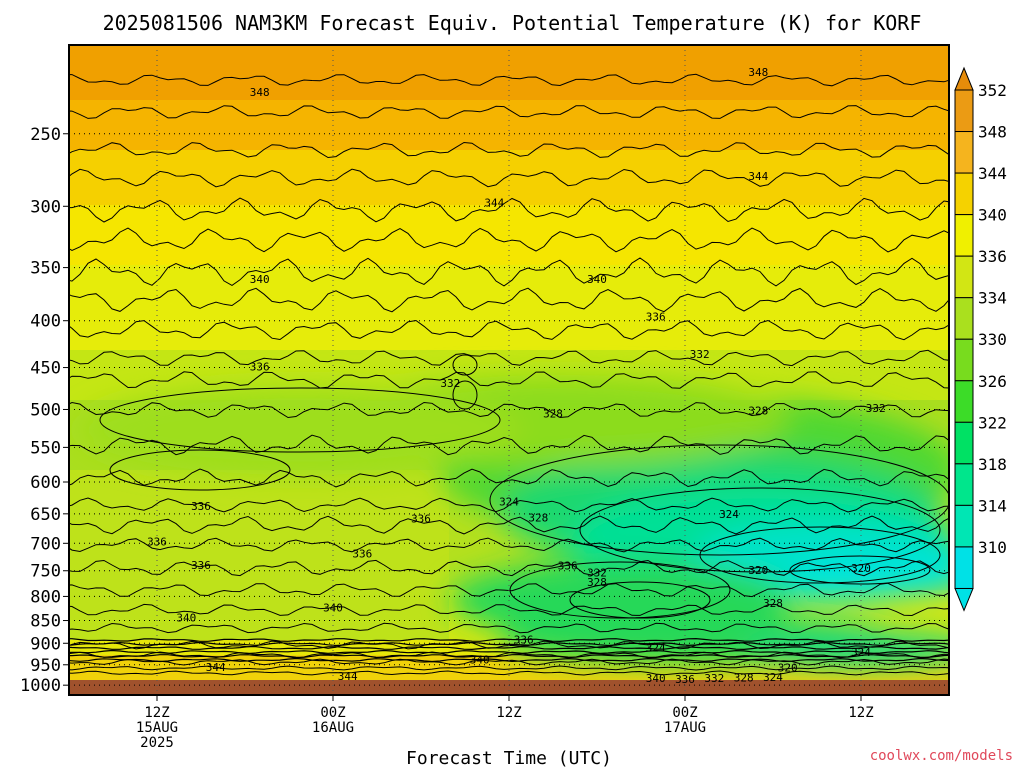 This screenshot has width=1024, height=768. I want to click on x-tick-label: 16AUG, so click(333, 728).